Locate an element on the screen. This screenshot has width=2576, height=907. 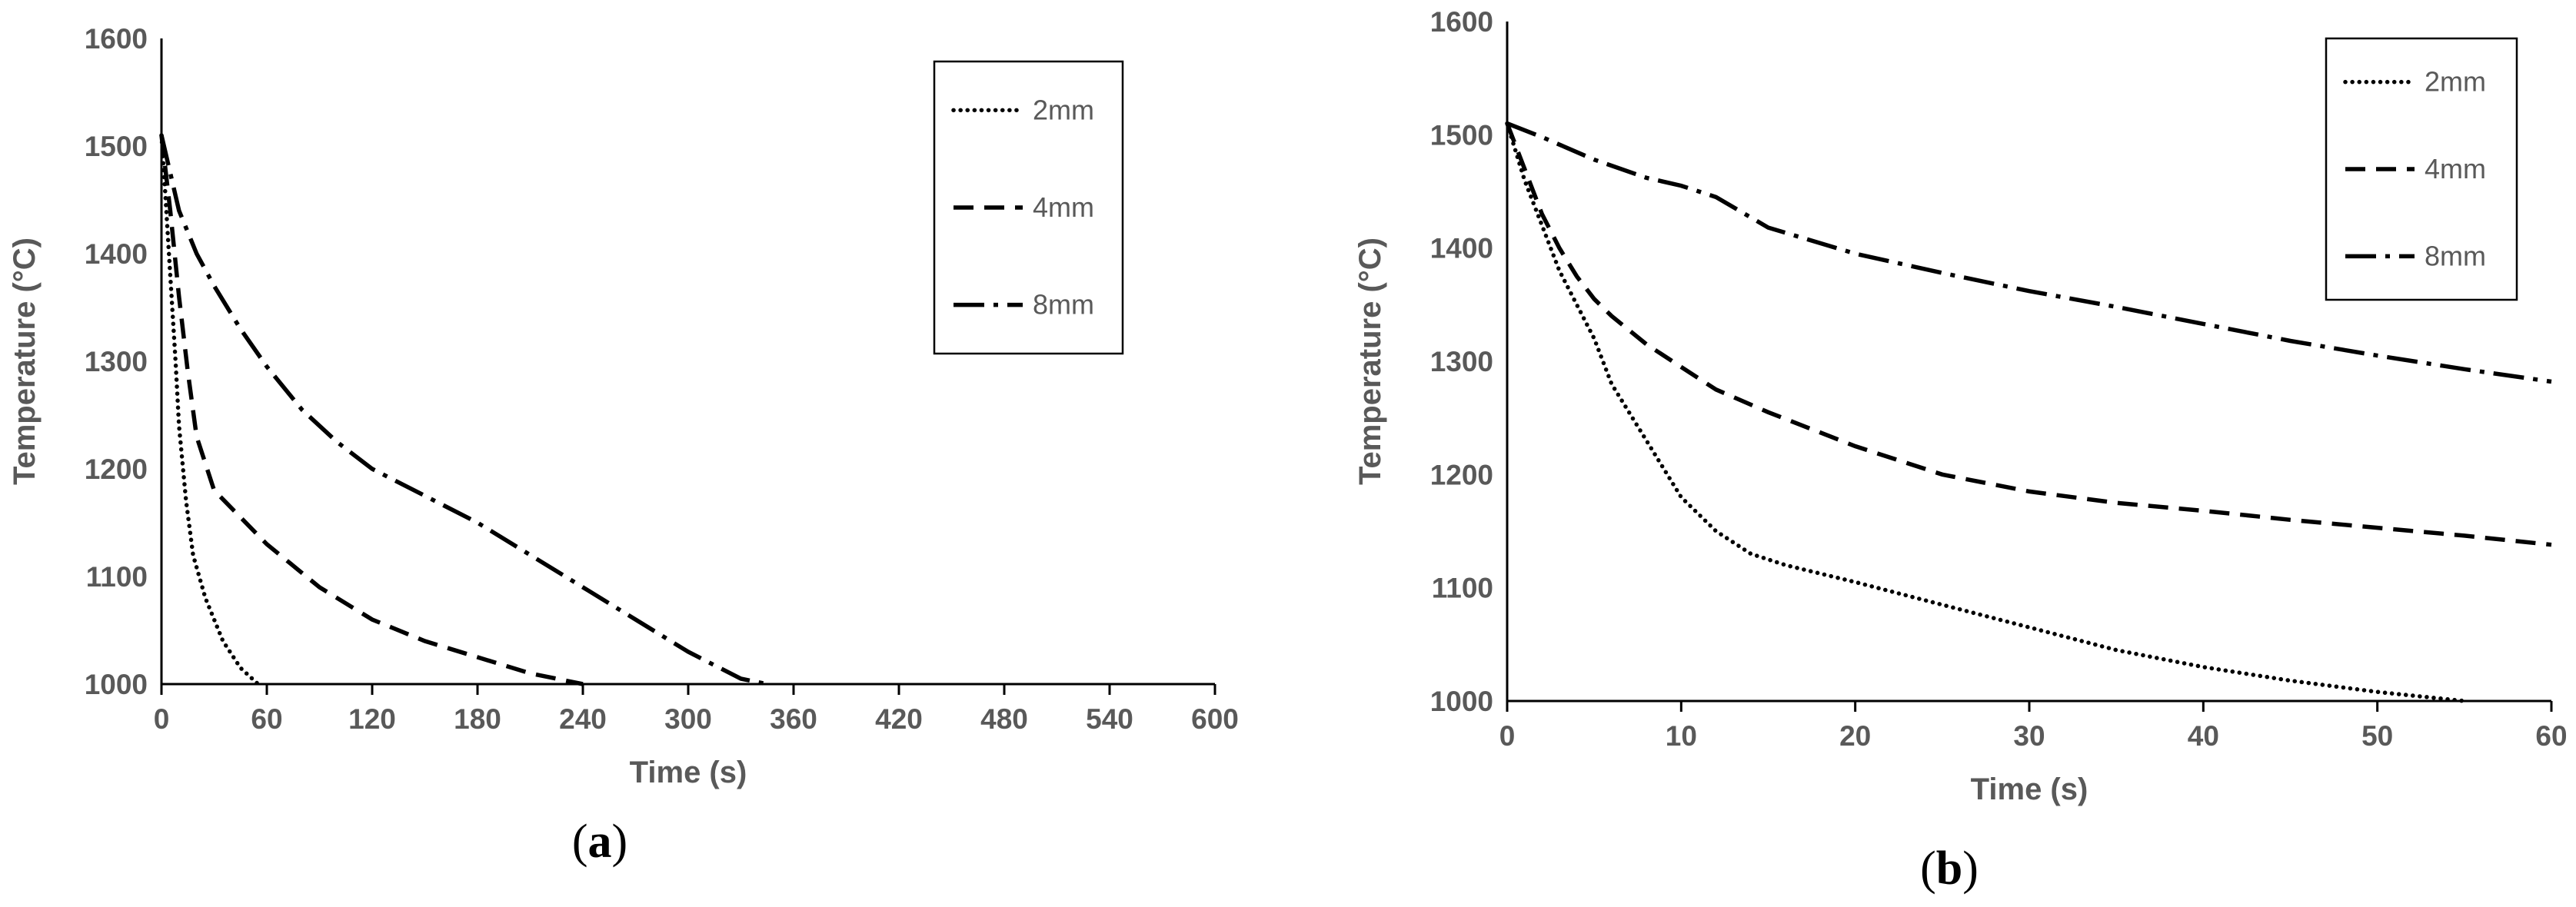
panel-label: (b) is located at coordinates (1949, 868).